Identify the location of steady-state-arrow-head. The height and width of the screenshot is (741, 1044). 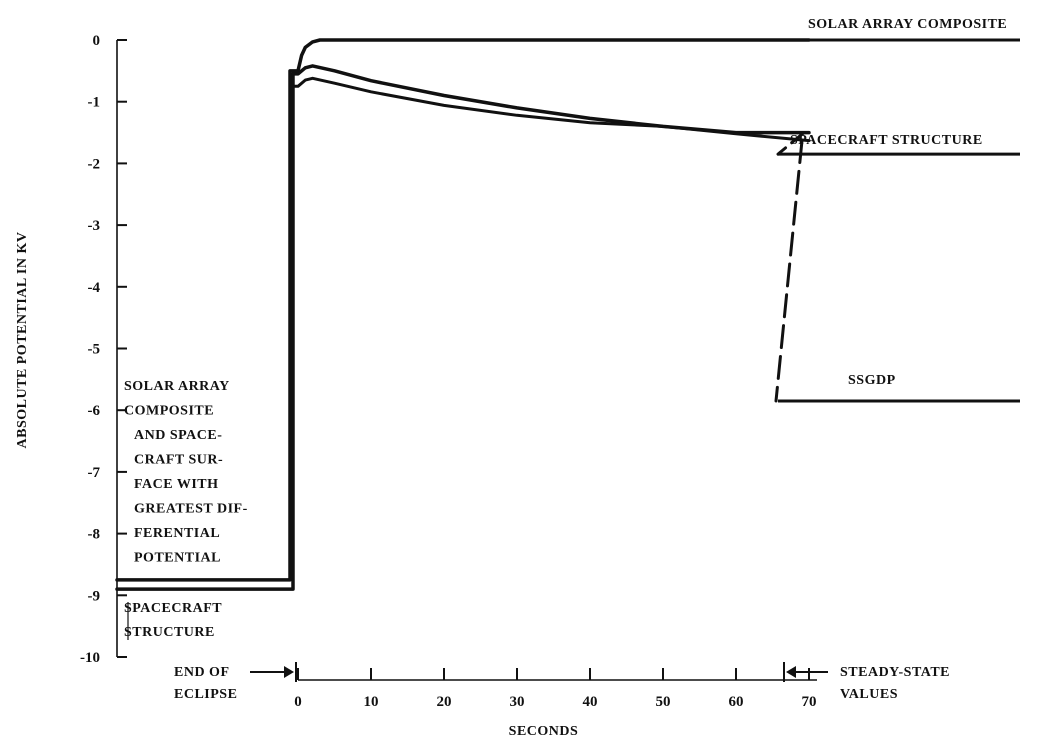
(791, 672).